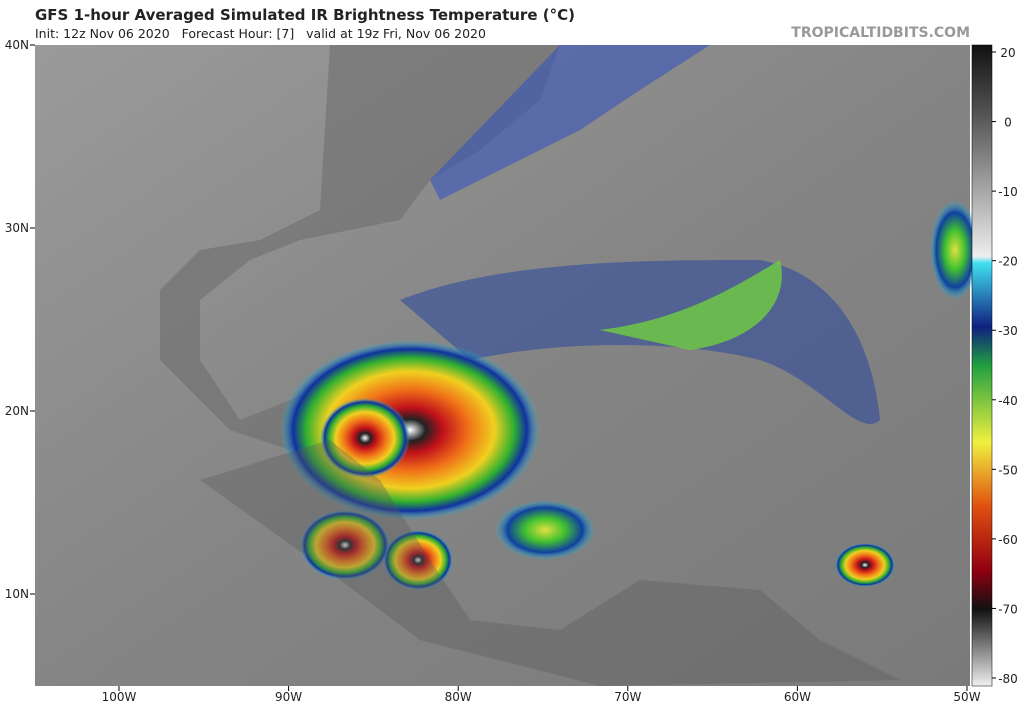  What do you see at coordinates (982, 365) in the screenshot?
I see `colorbar` at bounding box center [982, 365].